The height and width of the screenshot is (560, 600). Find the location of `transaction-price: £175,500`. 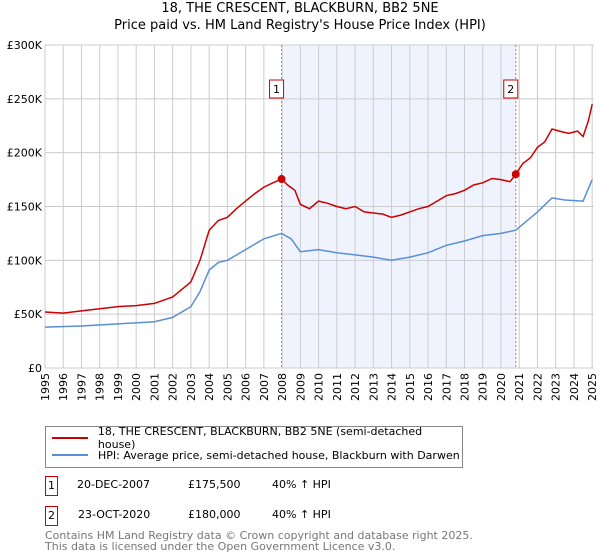

transaction-price: £175,500 is located at coordinates (214, 484).